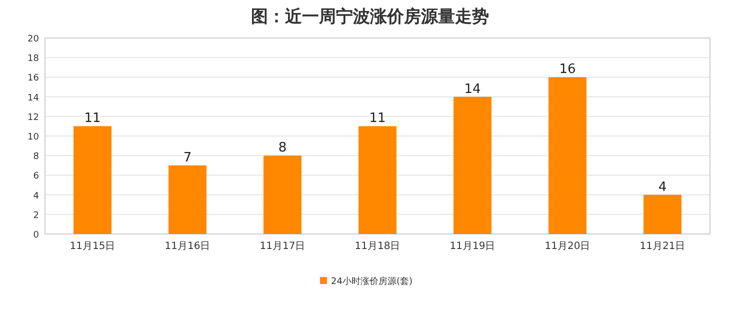 The image size is (740, 312). I want to click on y-tick-label: 12, so click(33, 117).